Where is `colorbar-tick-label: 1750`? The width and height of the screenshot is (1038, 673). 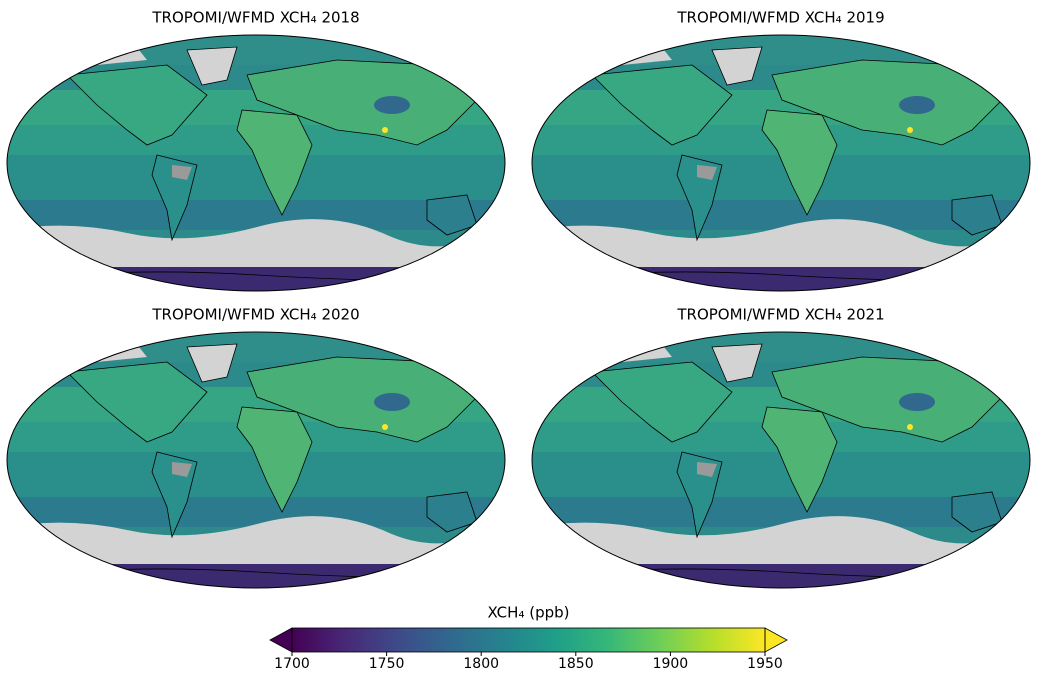 colorbar-tick-label: 1750 is located at coordinates (387, 662).